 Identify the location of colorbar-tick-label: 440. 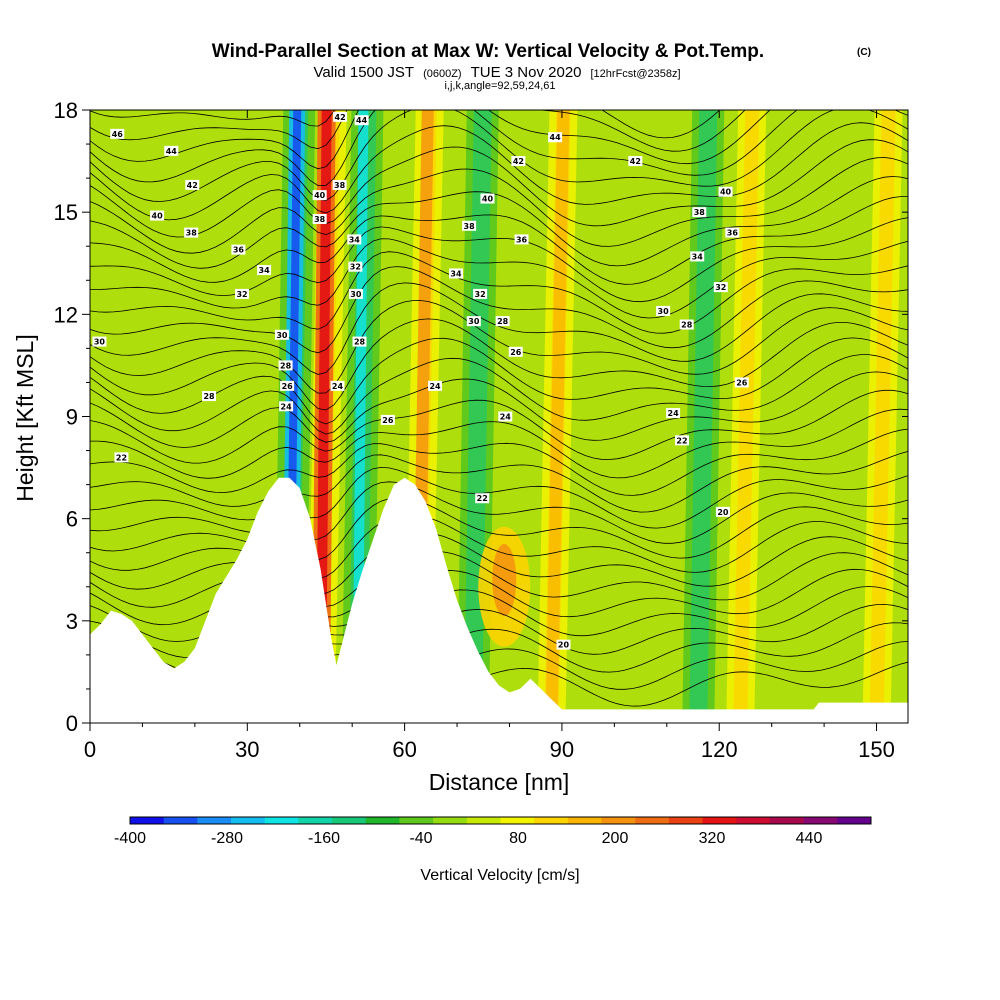
(809, 838).